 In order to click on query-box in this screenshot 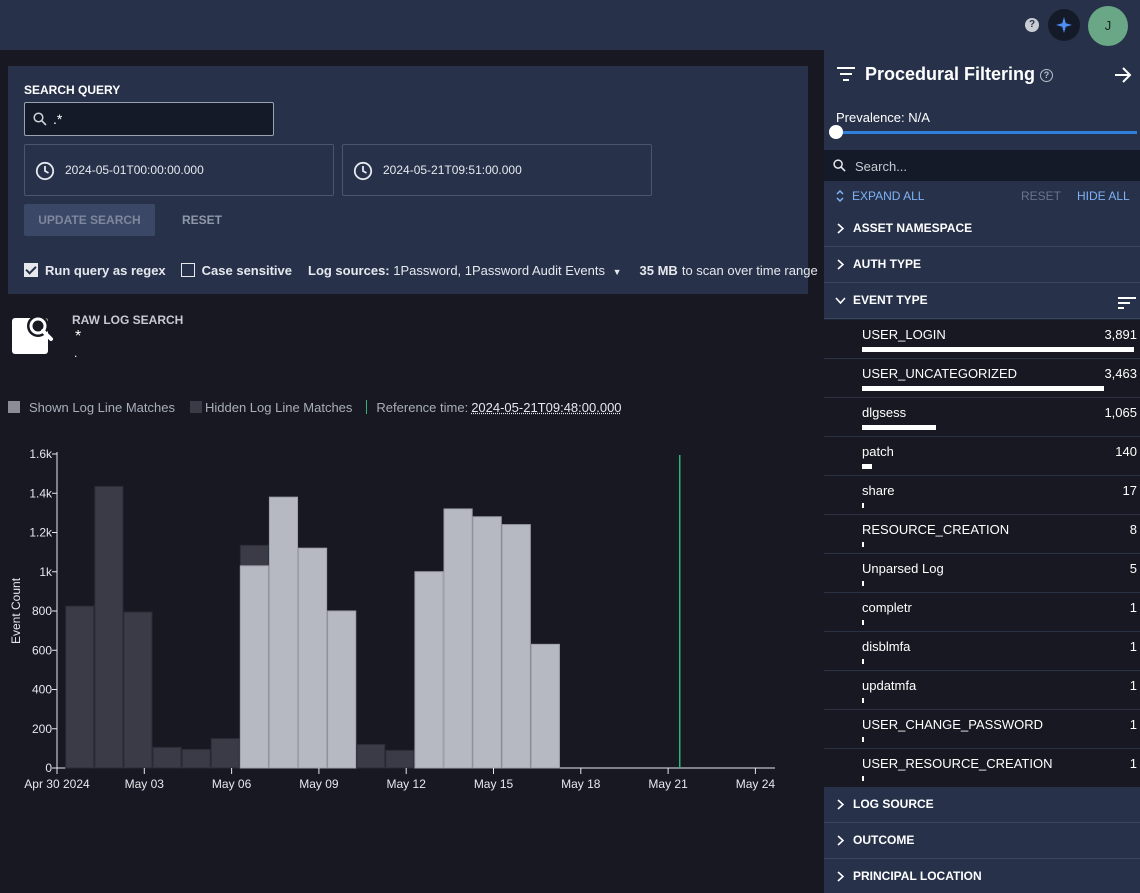, I will do `click(149, 119)`.